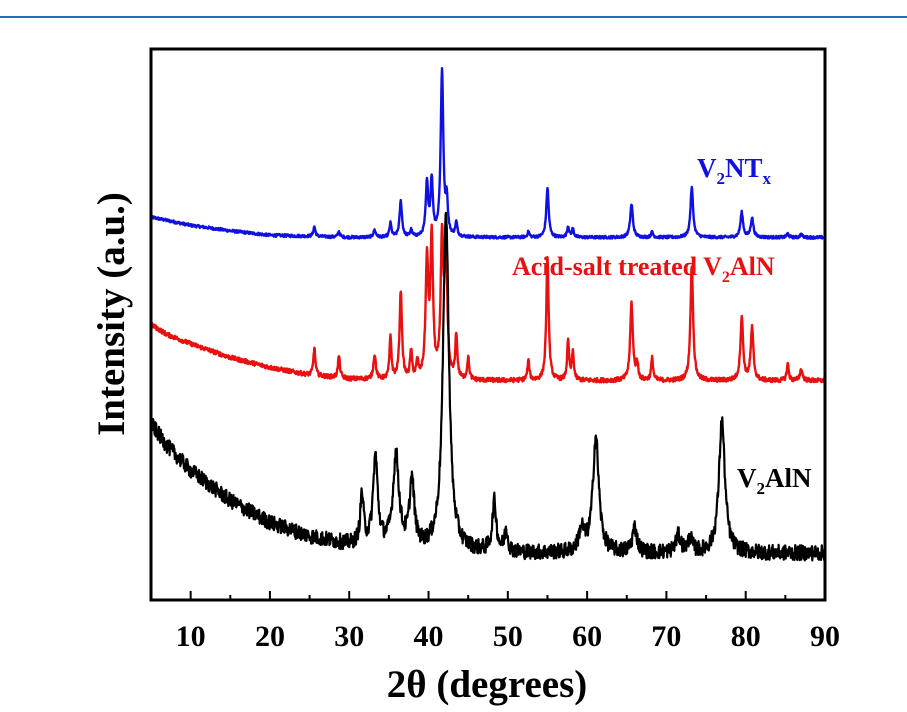 The width and height of the screenshot is (907, 712). What do you see at coordinates (746, 636) in the screenshot?
I see `x-tick-label: 80` at bounding box center [746, 636].